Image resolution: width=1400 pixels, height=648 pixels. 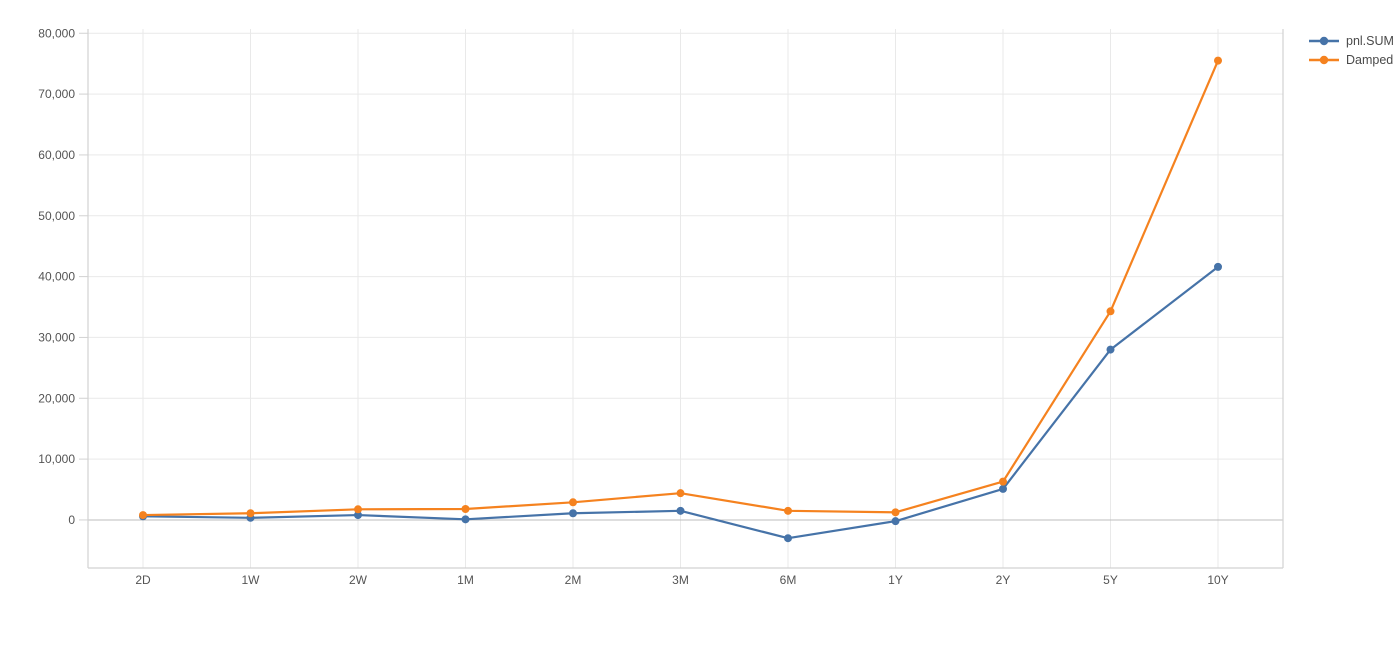 What do you see at coordinates (56, 94) in the screenshot?
I see `y-tick-label: 70,000` at bounding box center [56, 94].